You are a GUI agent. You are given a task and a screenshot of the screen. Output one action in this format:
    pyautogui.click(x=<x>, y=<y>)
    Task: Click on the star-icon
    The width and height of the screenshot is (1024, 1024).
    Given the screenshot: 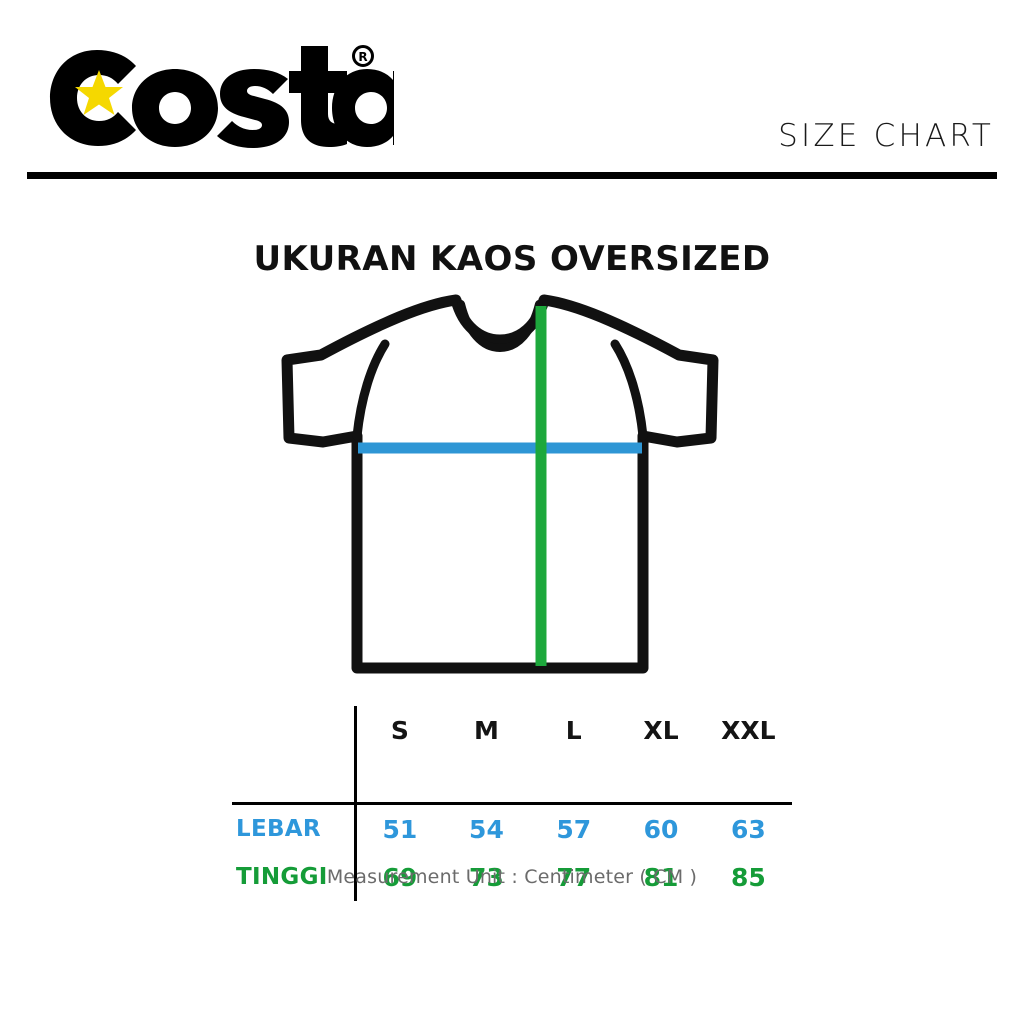 What is the action you would take?
    pyautogui.click(x=99, y=92)
    